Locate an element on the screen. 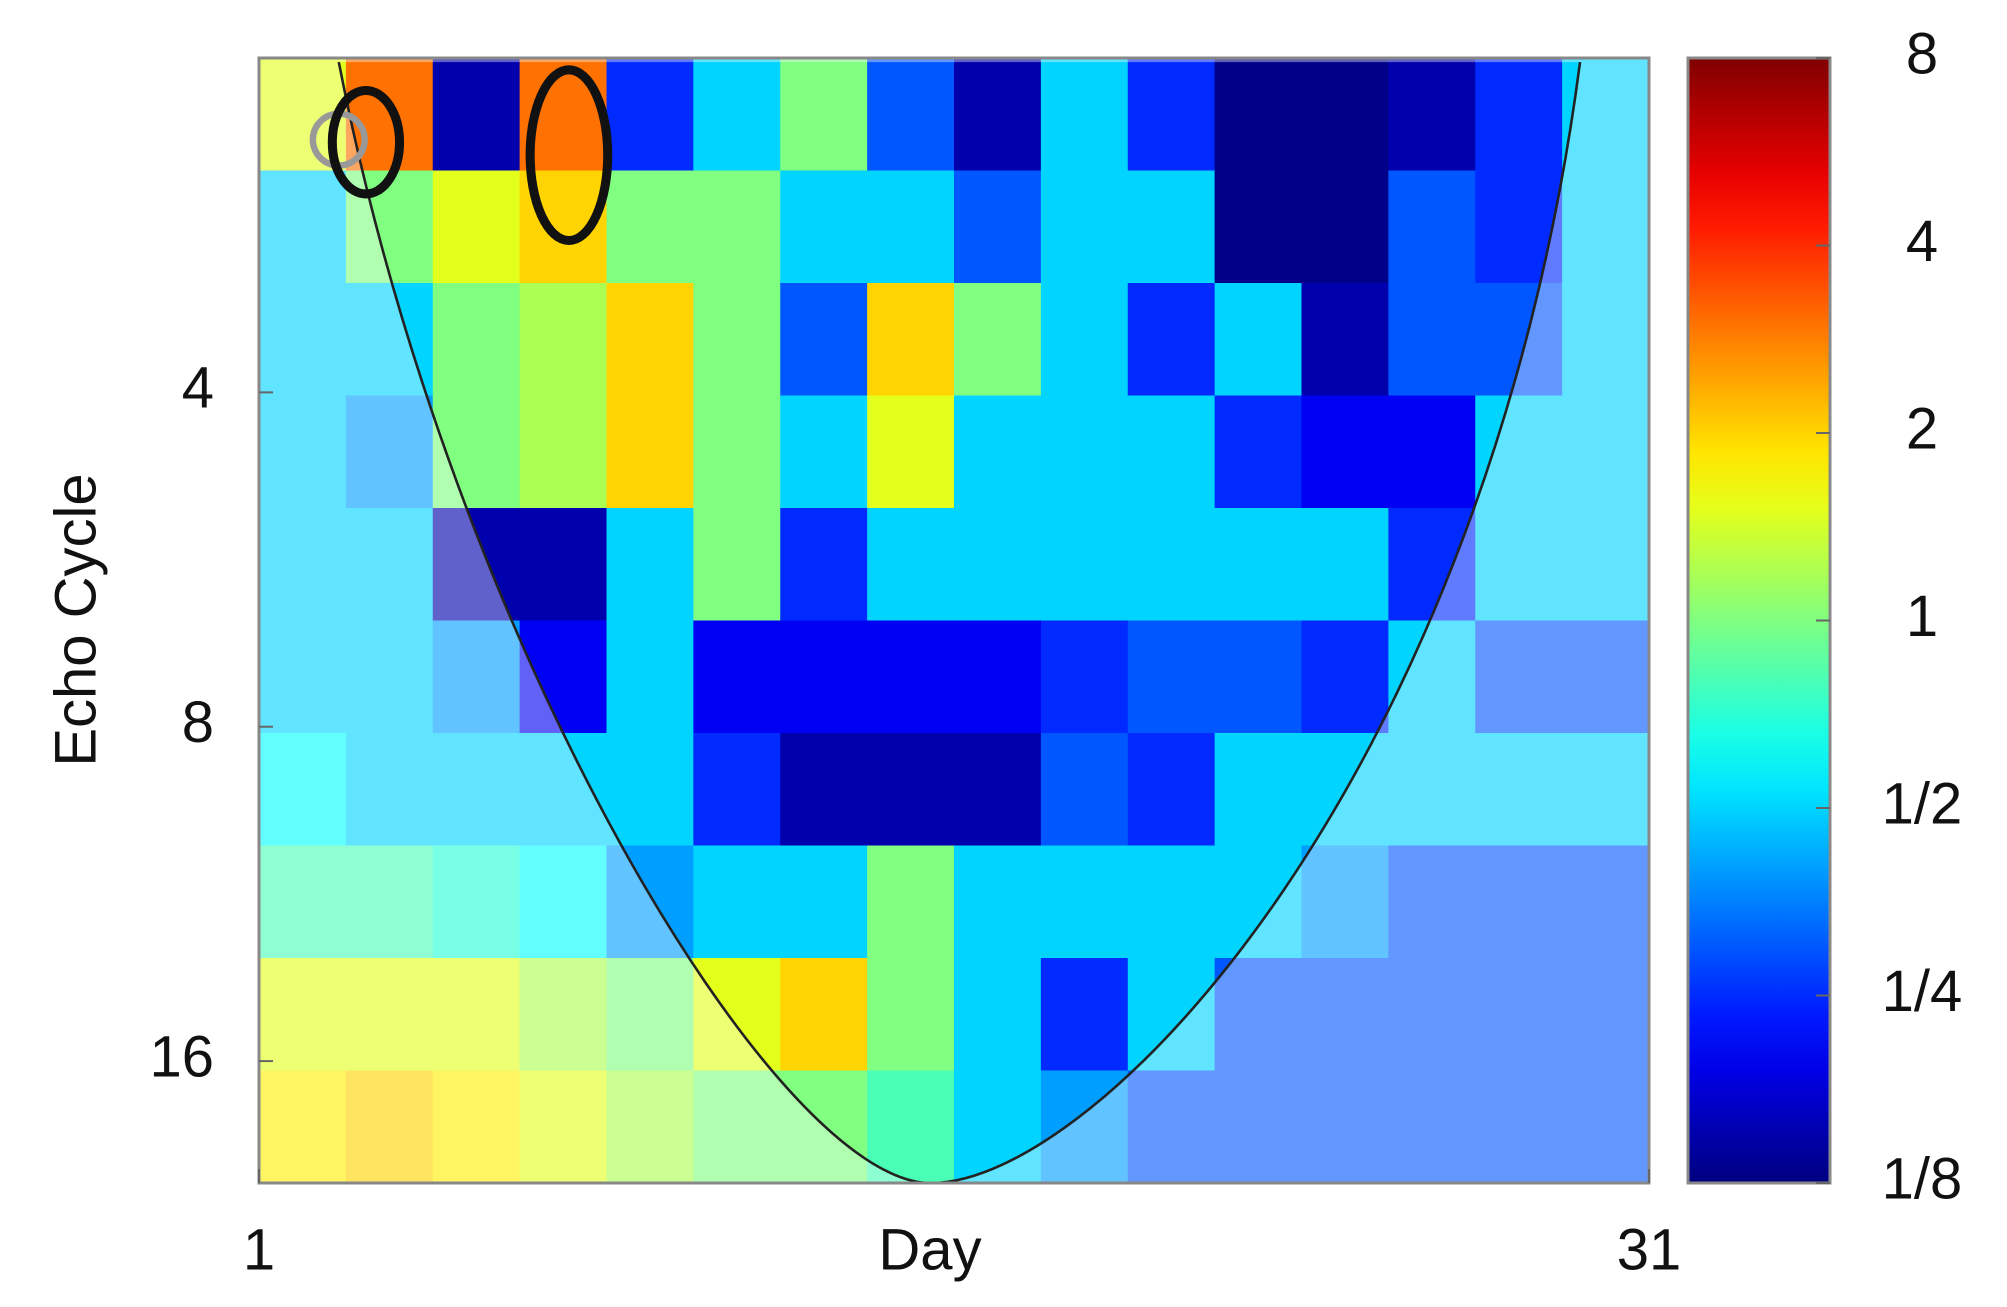 The width and height of the screenshot is (2007, 1307). colorbar-tick-label: 4 is located at coordinates (1922, 241).